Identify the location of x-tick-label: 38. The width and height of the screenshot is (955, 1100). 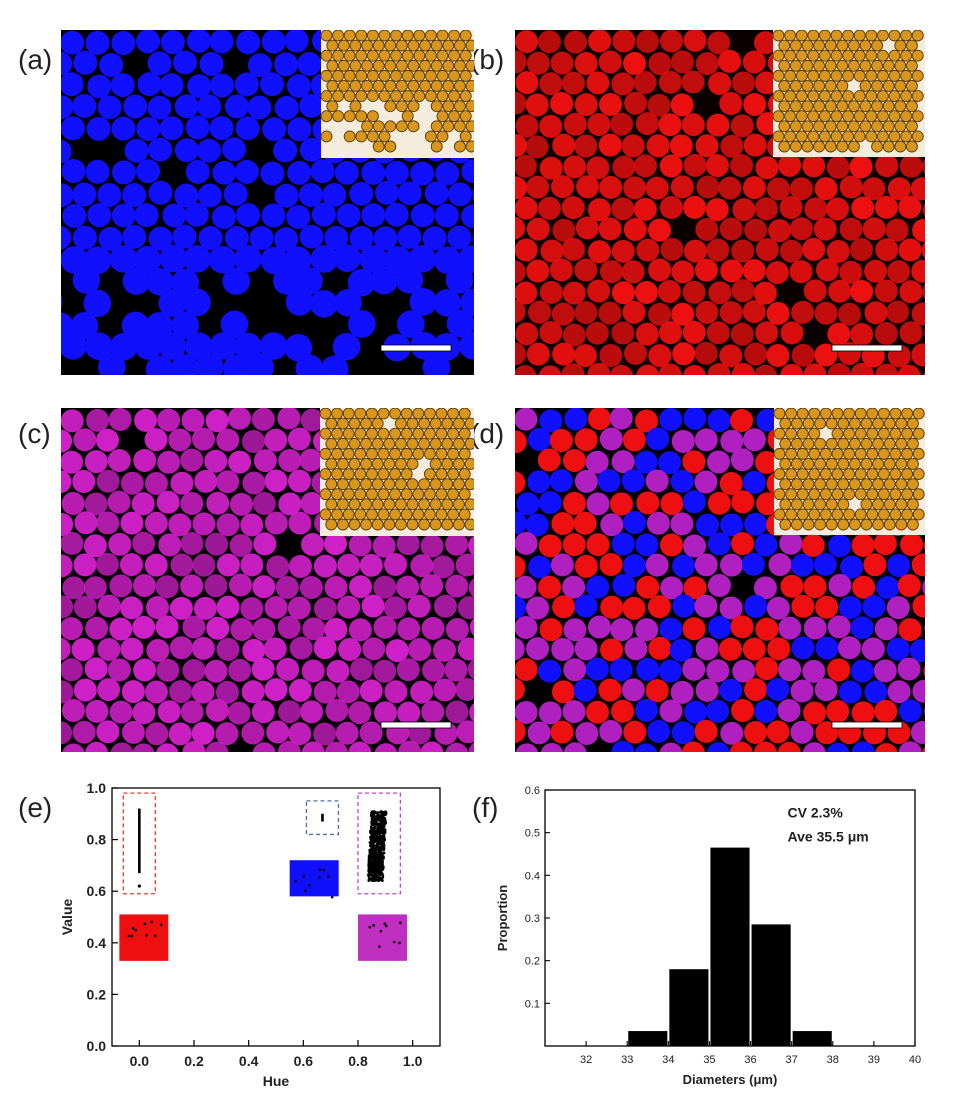
(833, 1060).